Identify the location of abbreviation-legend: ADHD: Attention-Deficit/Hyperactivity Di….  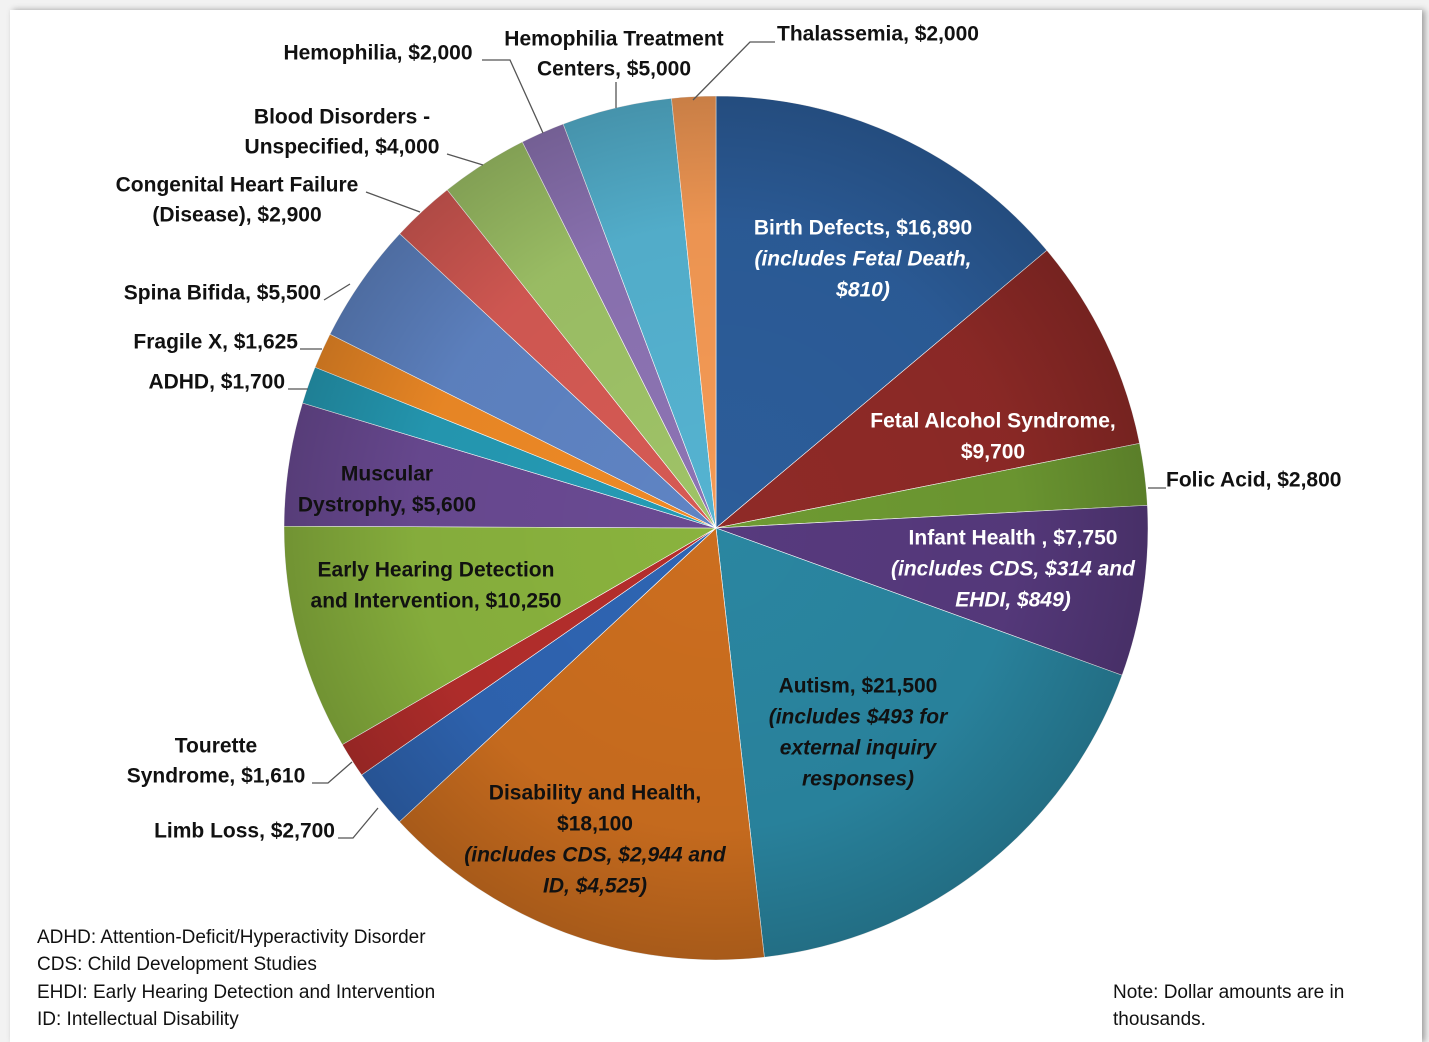
(236, 978).